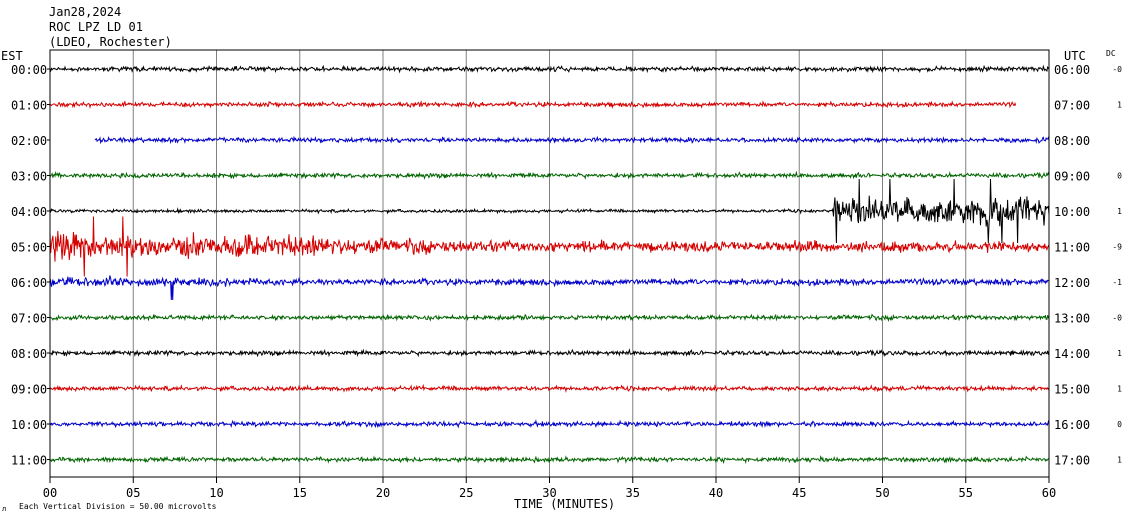 The height and width of the screenshot is (519, 1130). What do you see at coordinates (29, 70) in the screenshot?
I see `row-label-est: 00:00` at bounding box center [29, 70].